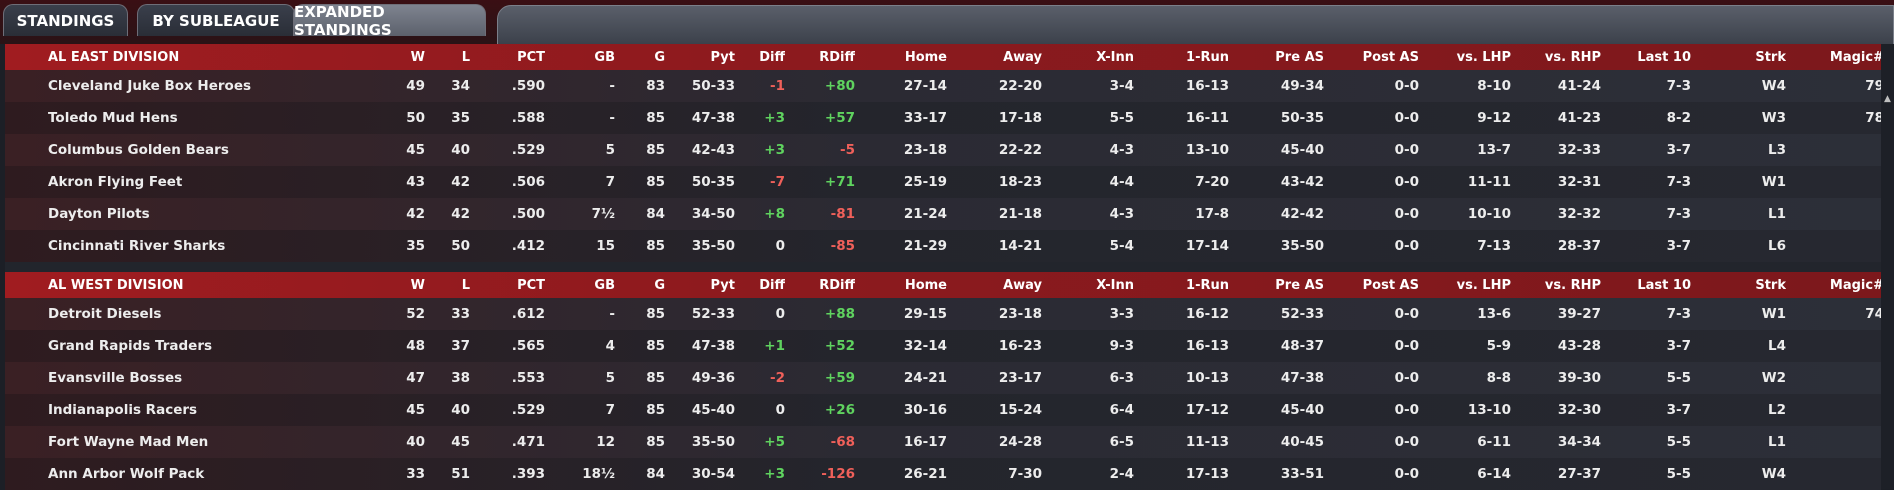 The height and width of the screenshot is (490, 1894). Describe the element at coordinates (138, 150) in the screenshot. I see `team-name: Columbus Golden Bears` at that location.